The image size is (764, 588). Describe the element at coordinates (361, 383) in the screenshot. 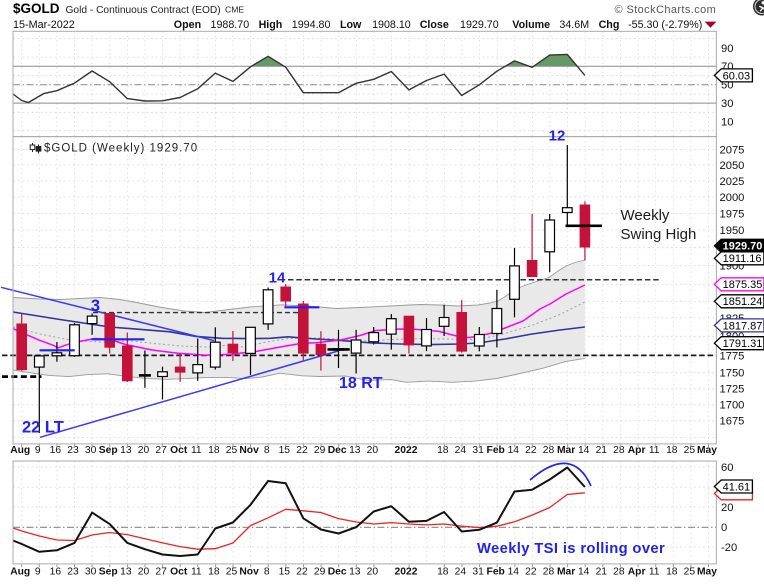

I see `svg-text: 18 RT` at that location.